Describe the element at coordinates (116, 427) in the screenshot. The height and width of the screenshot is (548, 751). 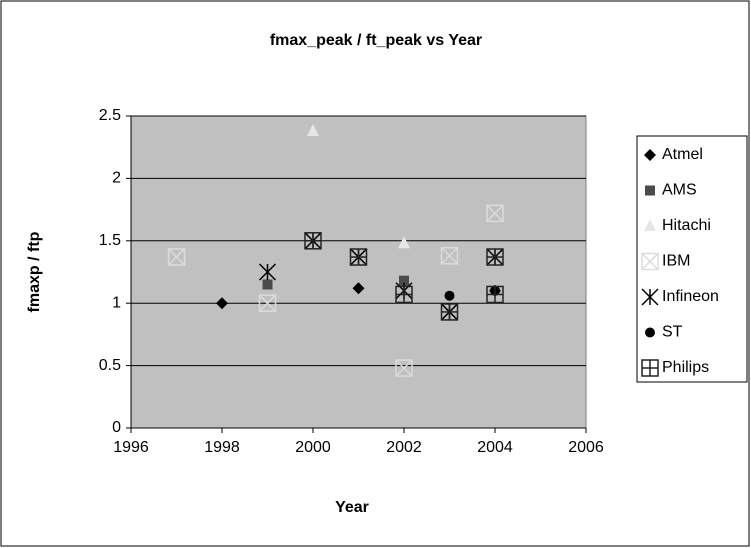
I see `y-tick-label: 0` at that location.